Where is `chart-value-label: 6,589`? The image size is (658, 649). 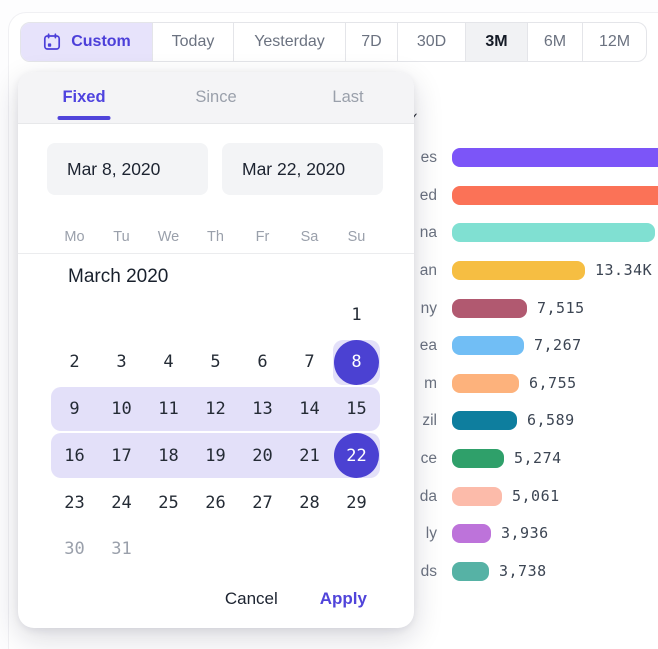
chart-value-label: 6,589 is located at coordinates (551, 420).